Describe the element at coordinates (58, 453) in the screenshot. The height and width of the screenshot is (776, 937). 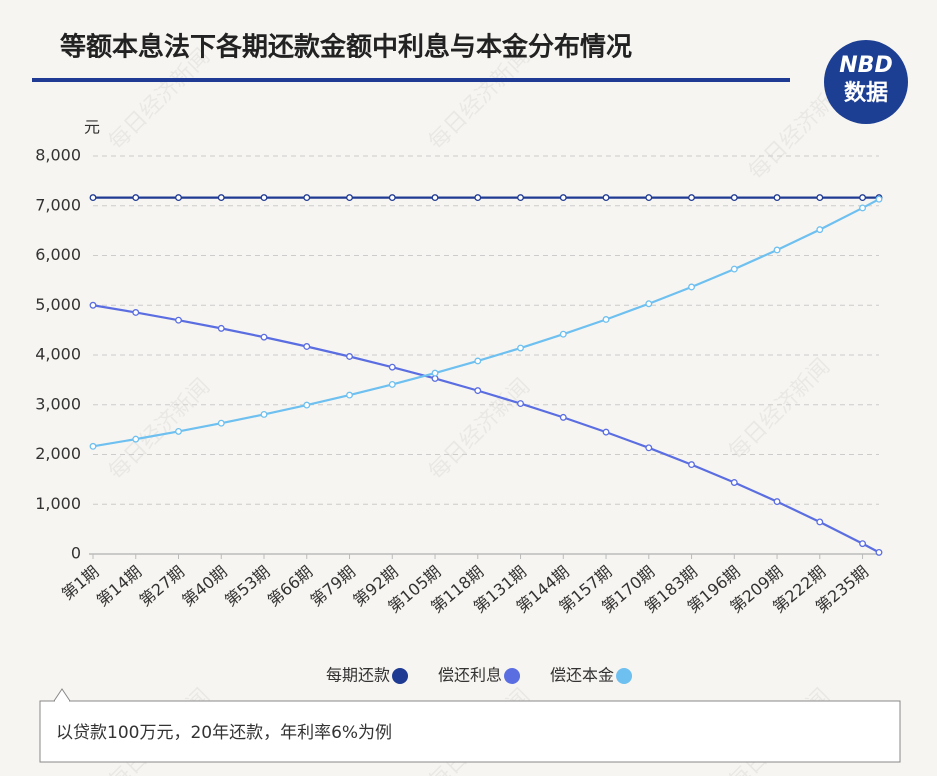
I see `y-tick-label: 2,000` at that location.